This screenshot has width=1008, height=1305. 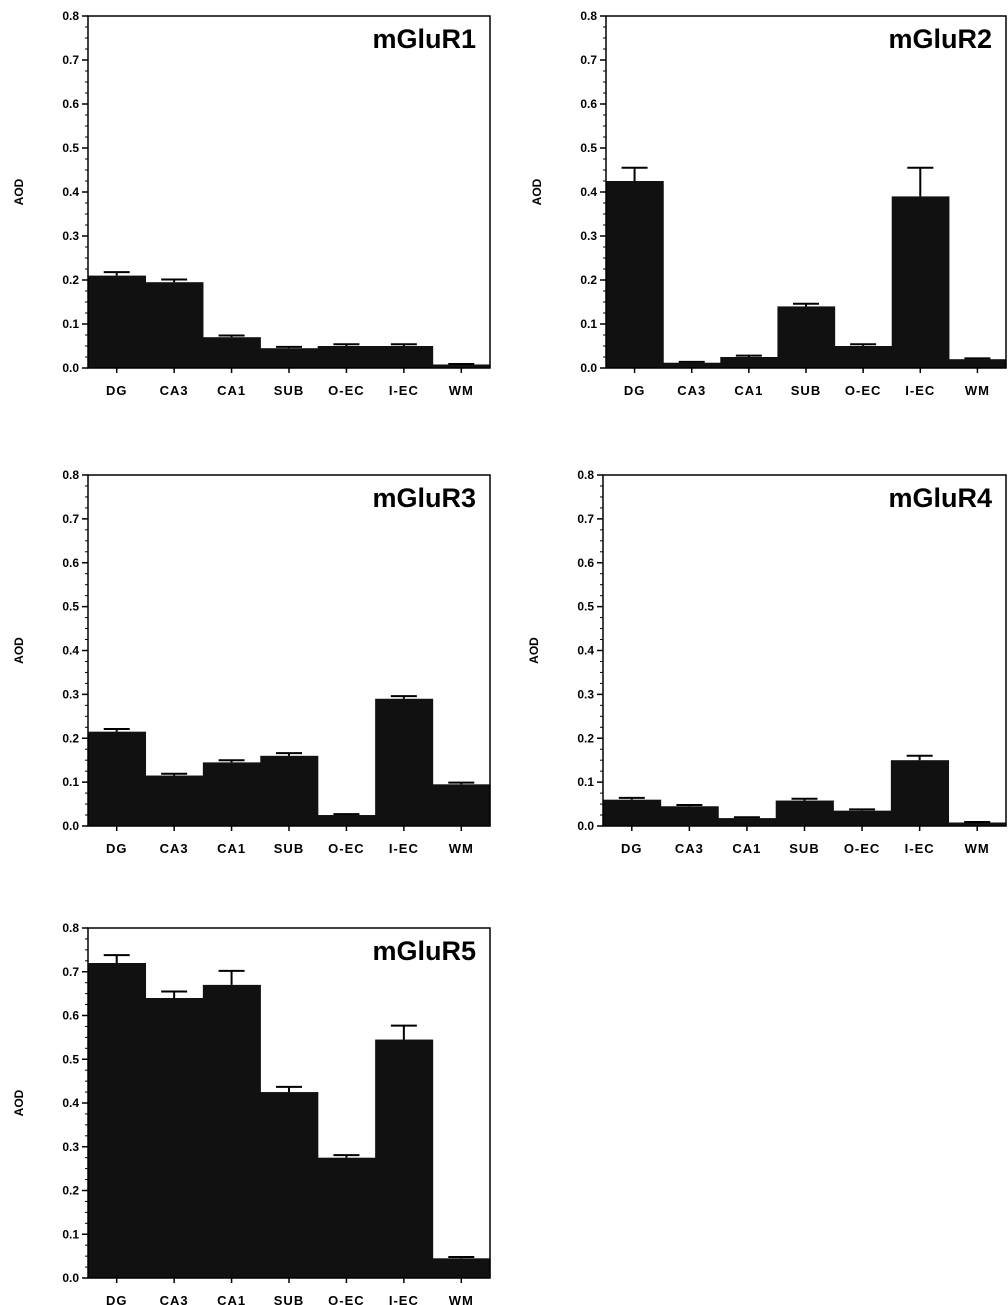 I want to click on panel-title: mGluR5, so click(x=424, y=951).